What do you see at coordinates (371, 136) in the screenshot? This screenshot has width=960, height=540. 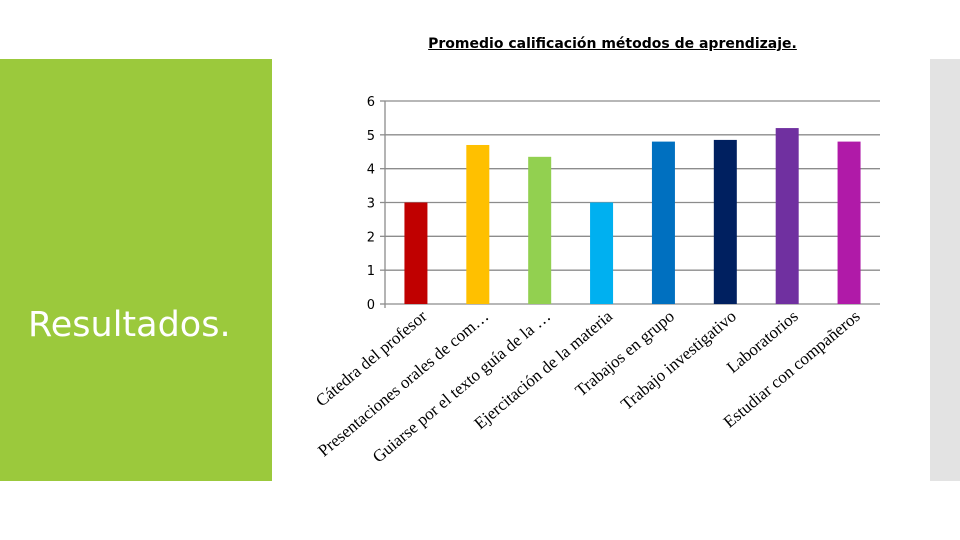 I see `y-tick-label: 5` at bounding box center [371, 136].